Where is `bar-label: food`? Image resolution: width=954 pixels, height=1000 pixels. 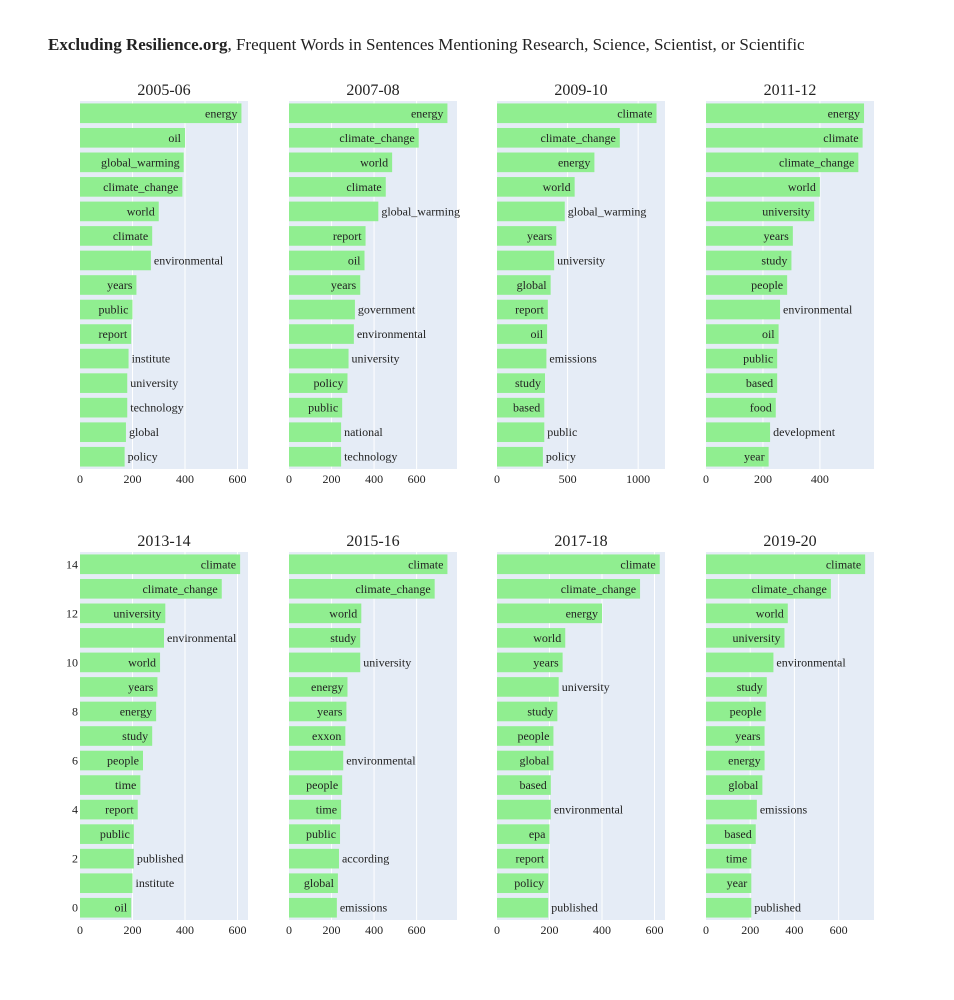
bar-label: food is located at coordinates (761, 408).